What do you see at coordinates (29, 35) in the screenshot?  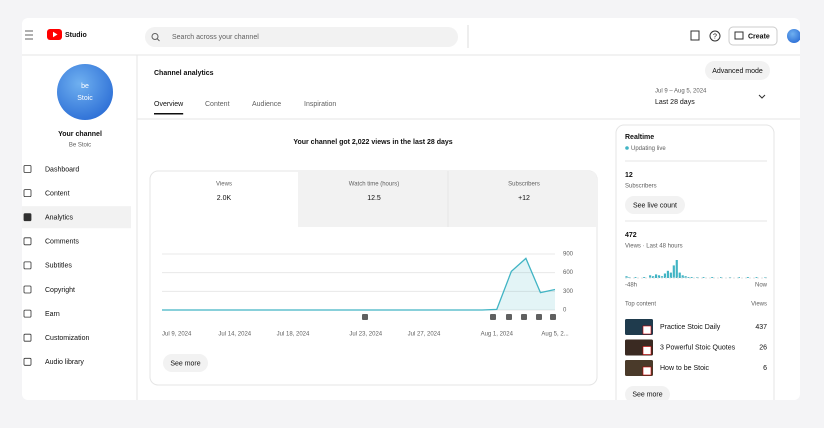 I see `menu-icon` at bounding box center [29, 35].